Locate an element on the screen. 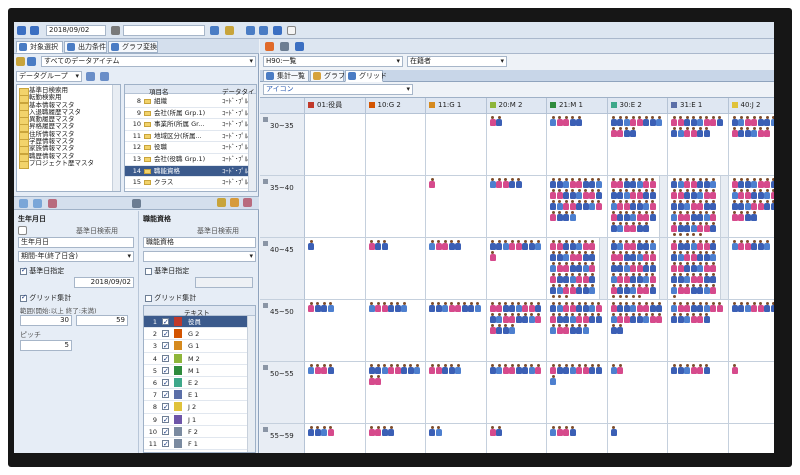  db-icon is located at coordinates (214, 30).